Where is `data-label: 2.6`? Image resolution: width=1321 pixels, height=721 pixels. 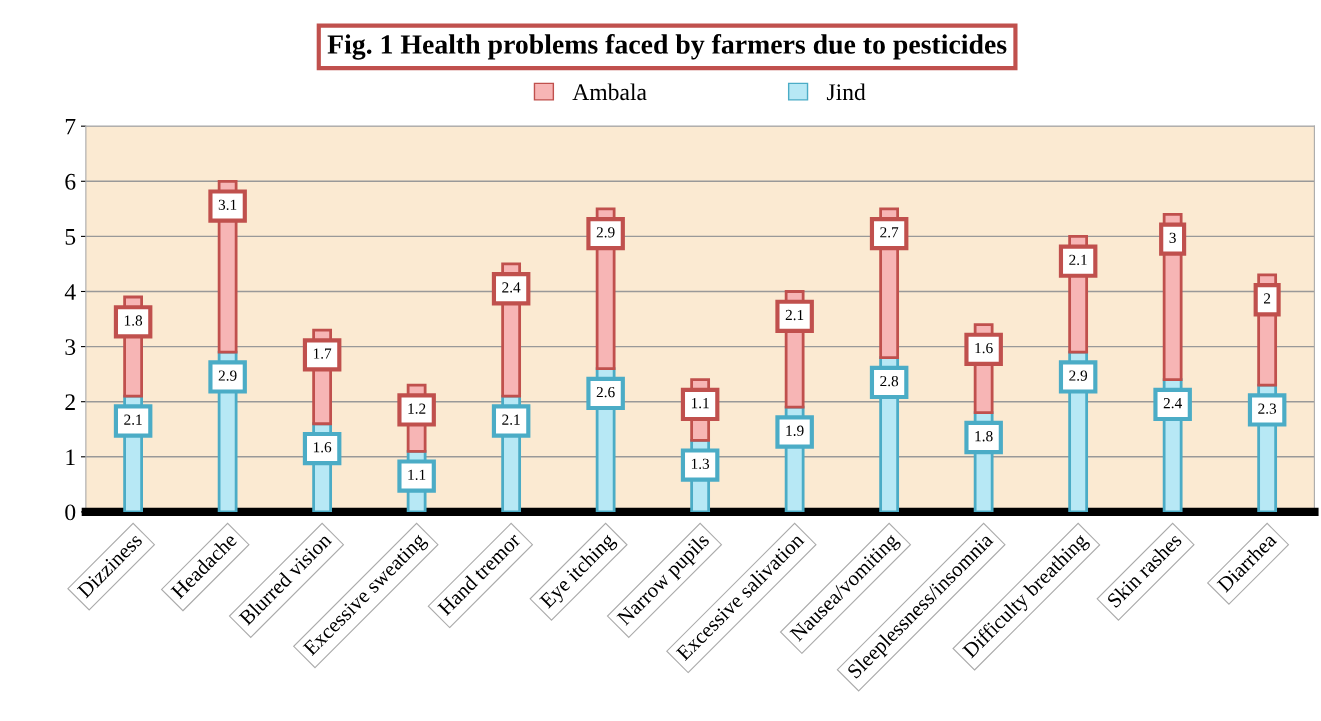 data-label: 2.6 is located at coordinates (605, 392).